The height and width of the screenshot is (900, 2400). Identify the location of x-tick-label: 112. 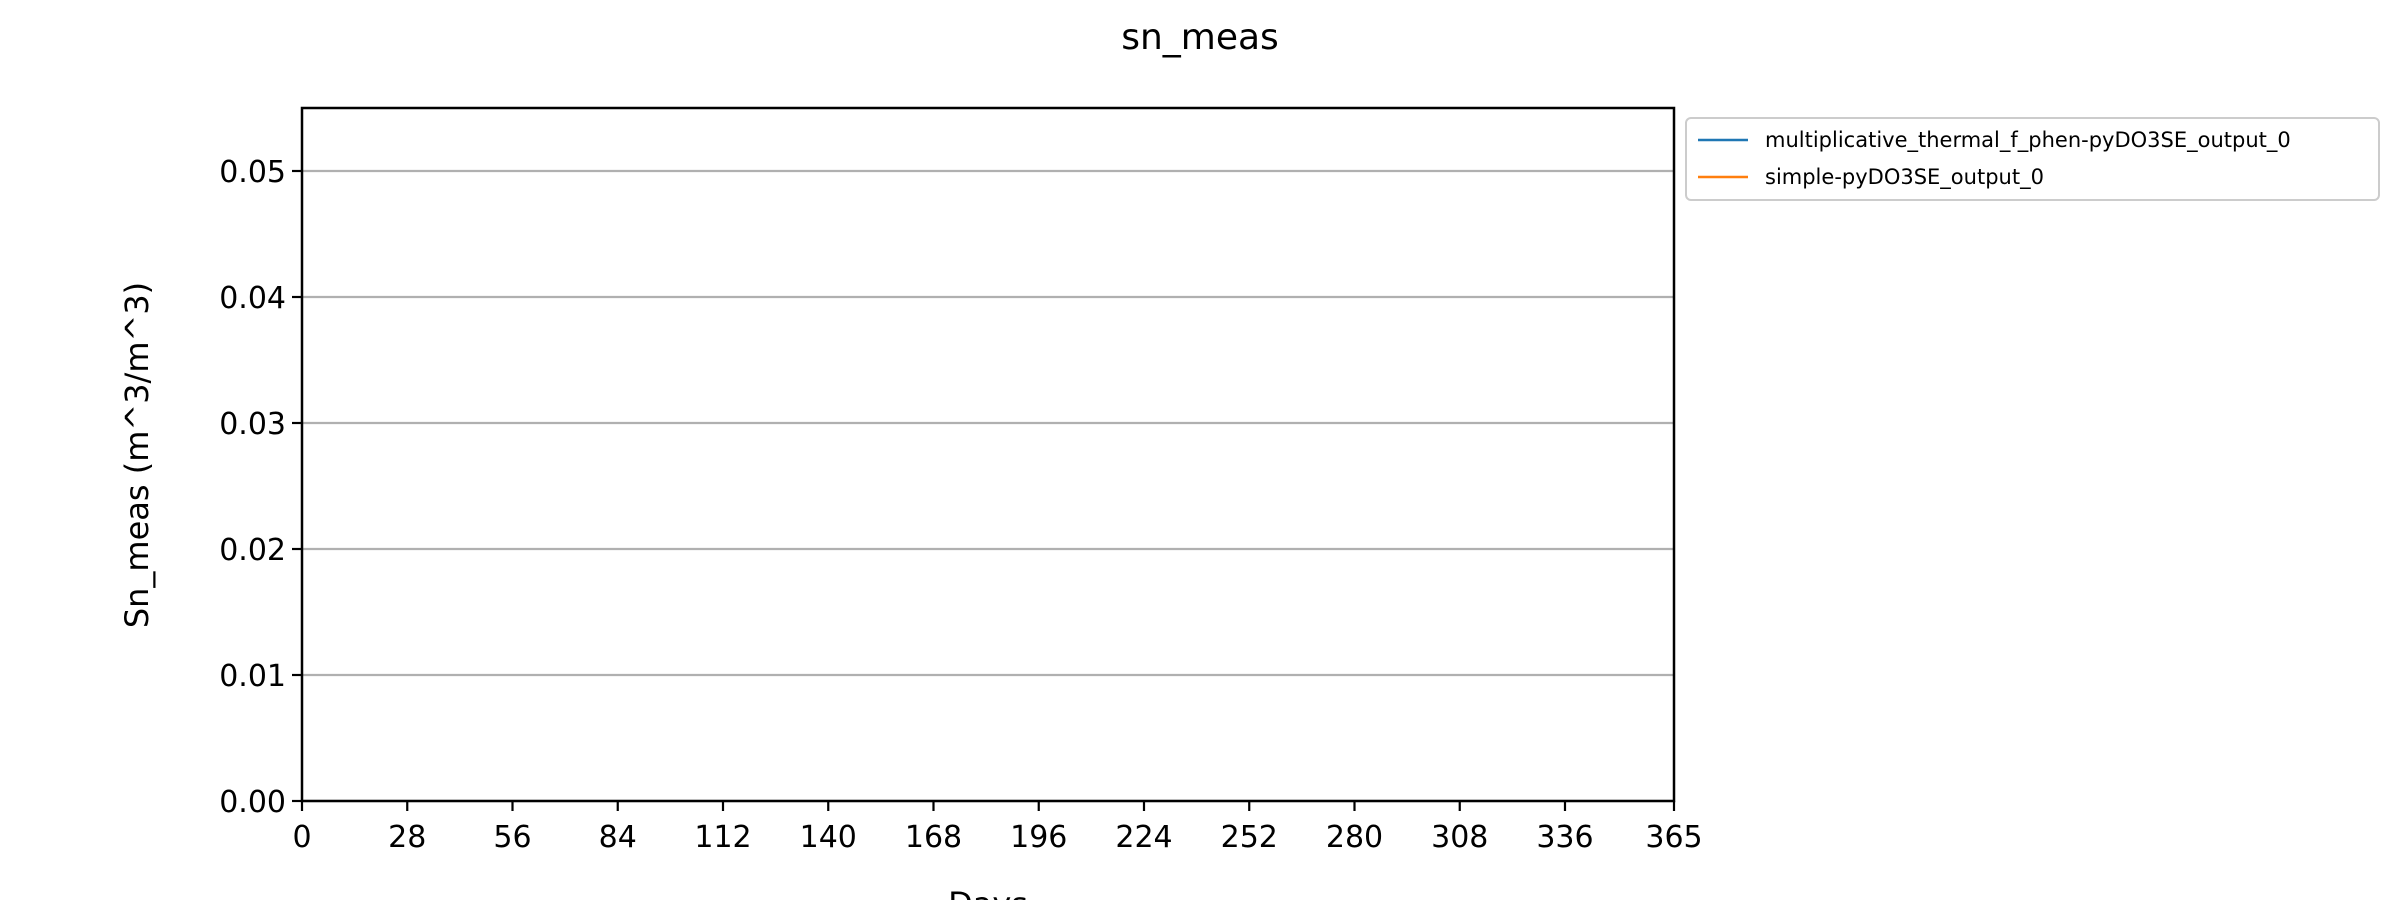
(722, 837).